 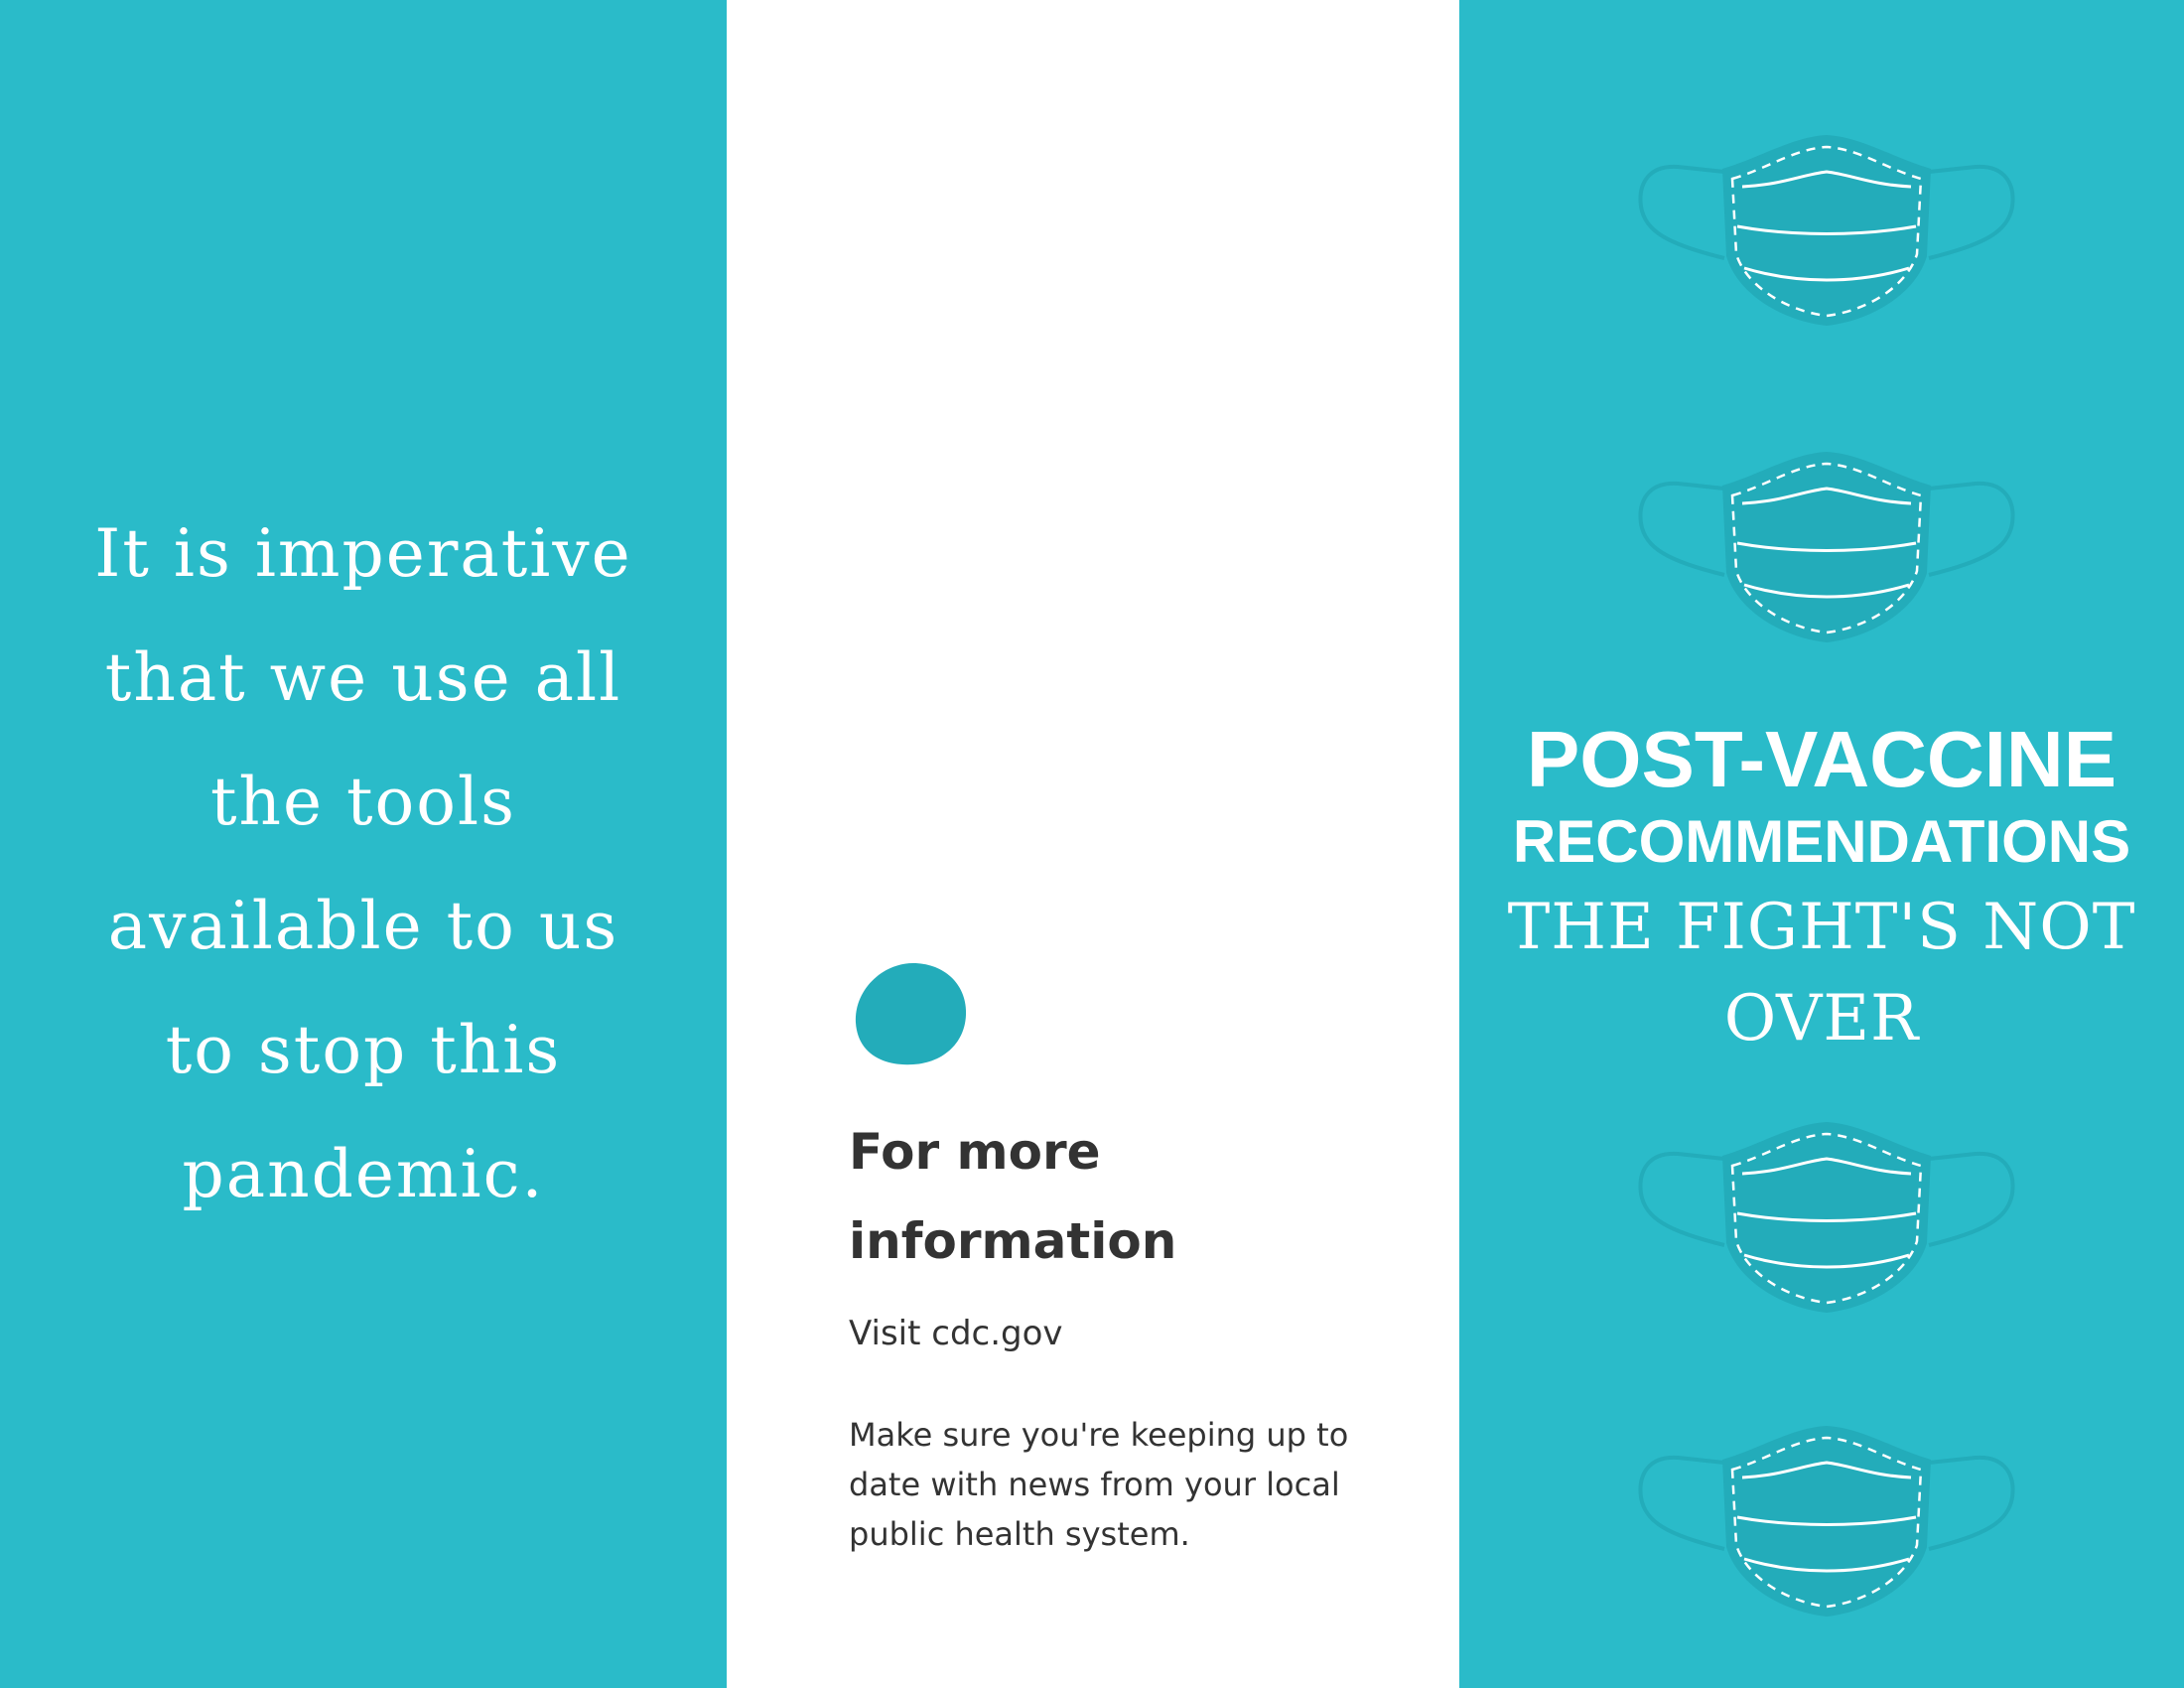 I want to click on visit-link-text: Visit cdc.gov, so click(x=956, y=1333).